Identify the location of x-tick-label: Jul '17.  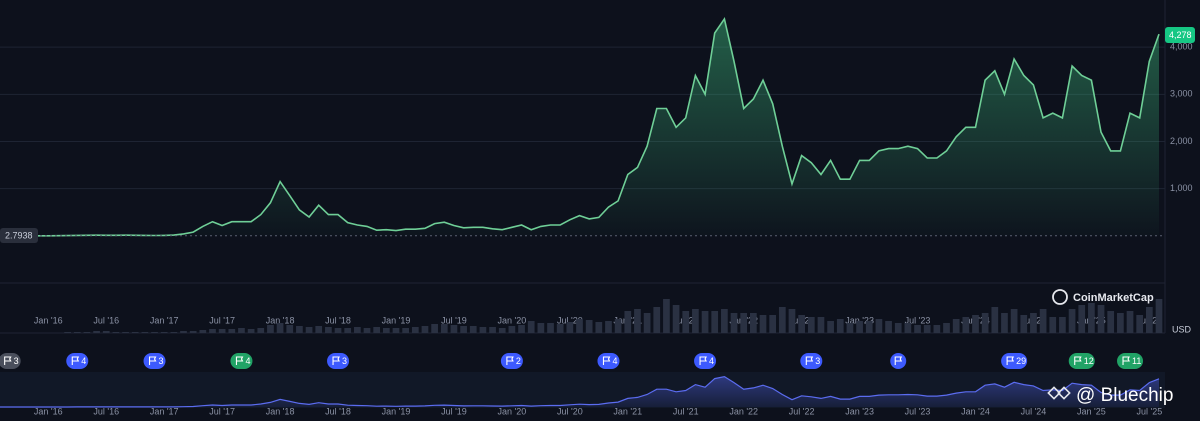
(222, 320).